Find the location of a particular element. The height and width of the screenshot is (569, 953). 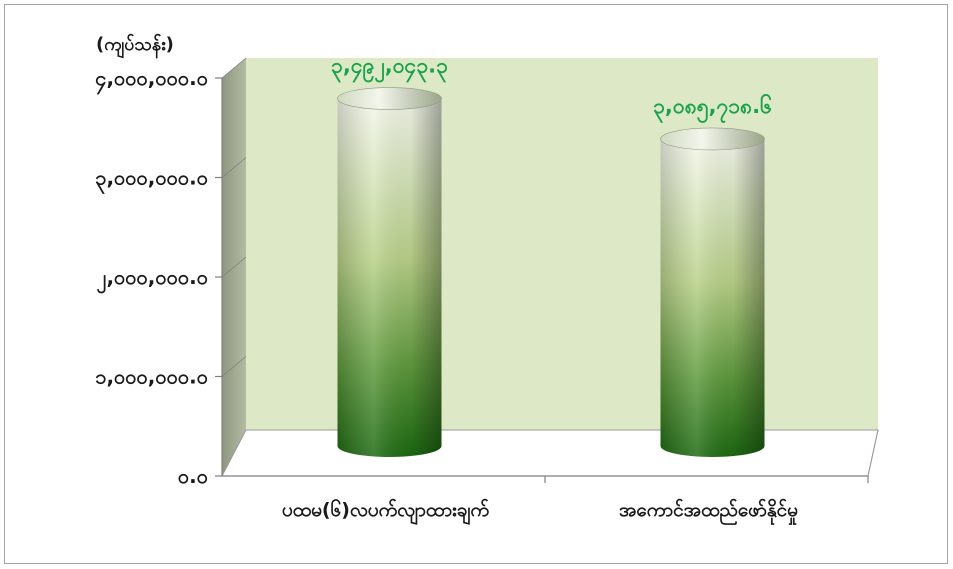

y-tick-label: ၄,၀၀၀,၀၀၀.၀ is located at coordinates (151, 80).